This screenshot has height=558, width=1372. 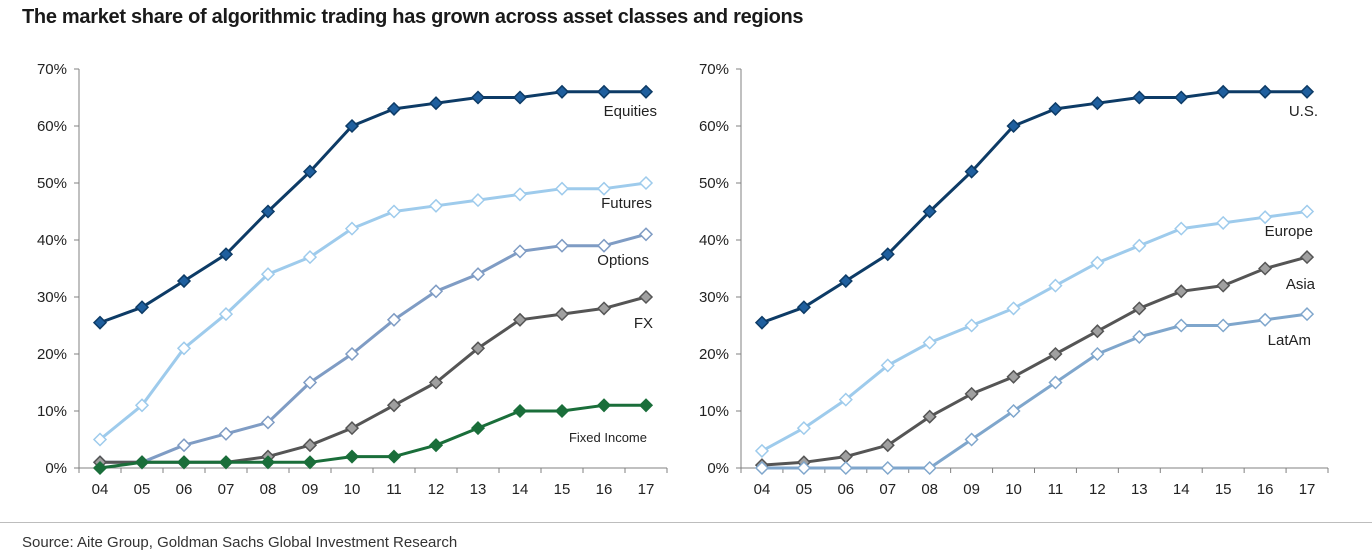 I want to click on left-x-tick-label: 06, so click(x=184, y=489).